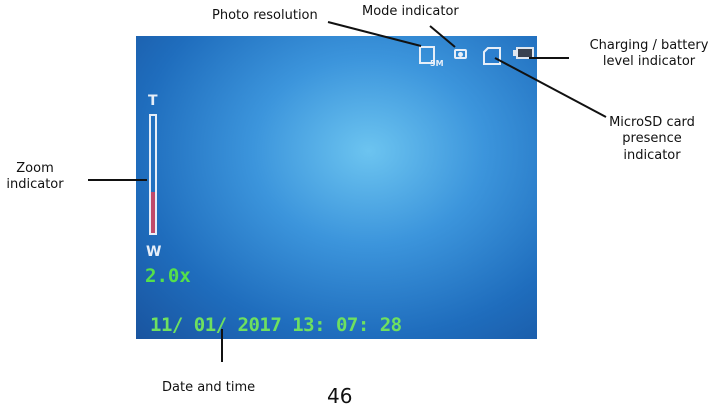 This screenshot has width=717, height=408. I want to click on date-time-readout: 11/ 01/ 2017 13: 07: 28, so click(276, 325).